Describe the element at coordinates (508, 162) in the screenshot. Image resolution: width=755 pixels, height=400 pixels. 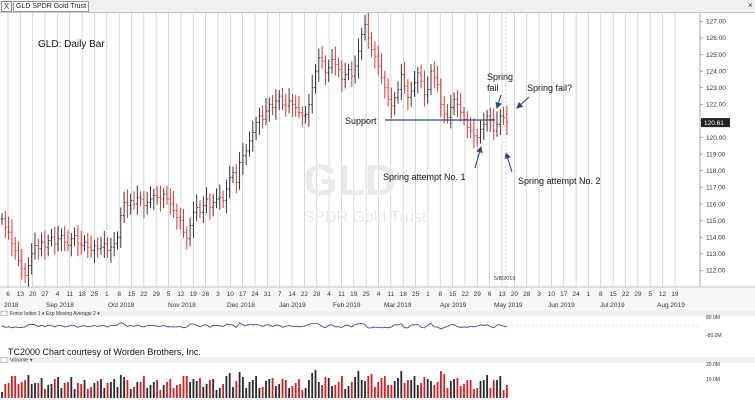
I see `spring-attempt-2-arrow` at that location.